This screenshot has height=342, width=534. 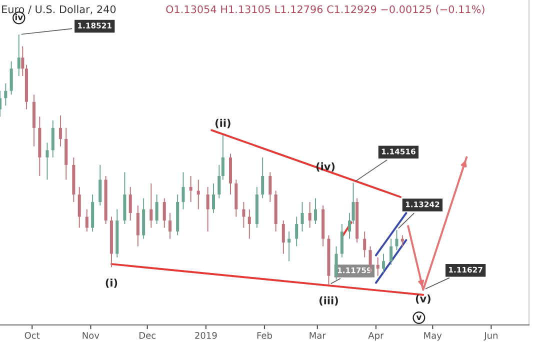 What do you see at coordinates (325, 9) in the screenshot?
I see `chart-subtitle: O1.13054 H1.13105 L1.12796 C1.12929 −0.00125 (−0.11%)` at bounding box center [325, 9].